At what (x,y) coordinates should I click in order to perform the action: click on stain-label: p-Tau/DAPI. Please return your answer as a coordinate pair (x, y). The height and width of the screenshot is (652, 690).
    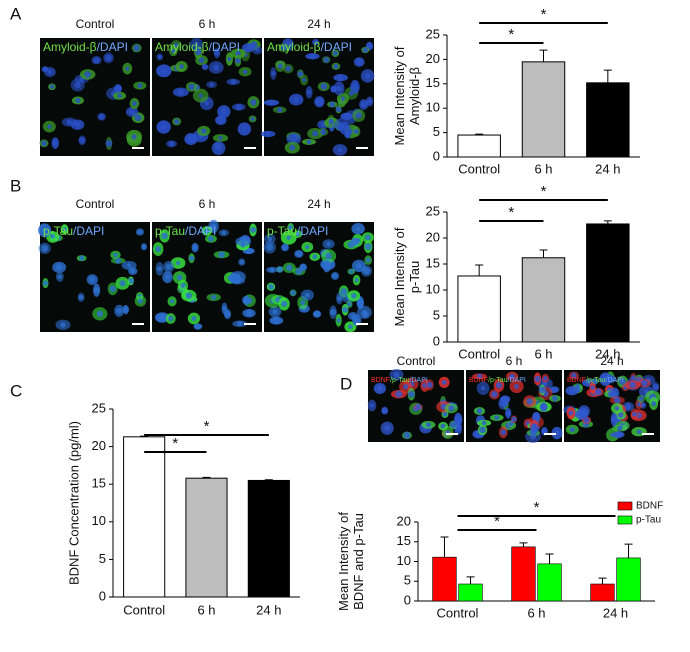
    Looking at the image, I should click on (185, 231).